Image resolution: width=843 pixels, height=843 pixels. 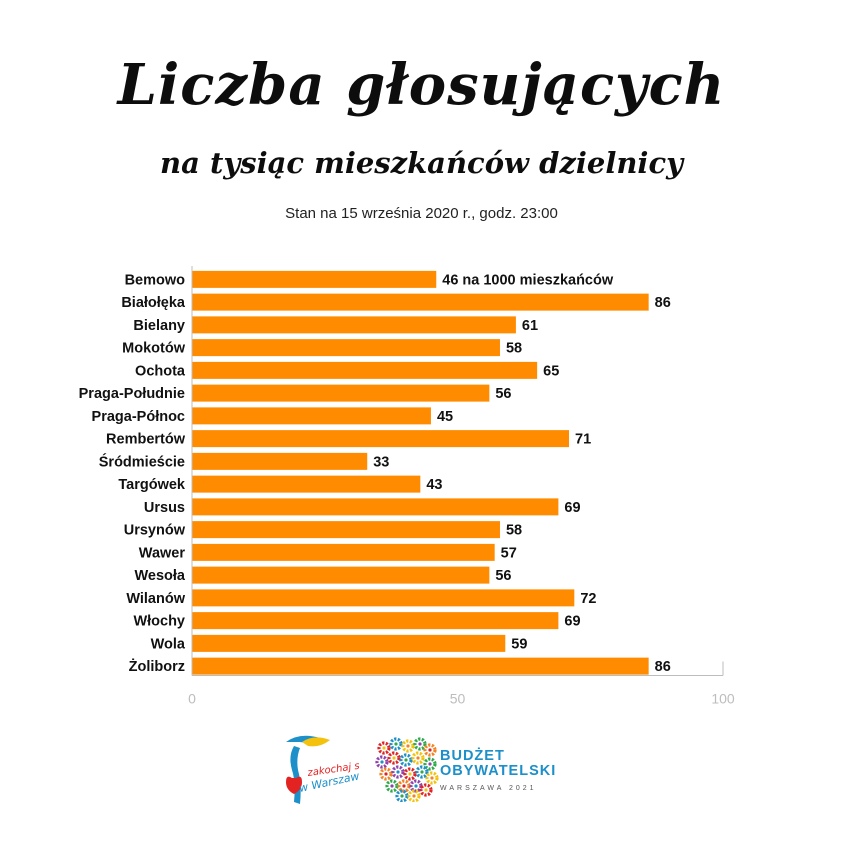 What do you see at coordinates (509, 553) in the screenshot?
I see `value-label: 57` at bounding box center [509, 553].